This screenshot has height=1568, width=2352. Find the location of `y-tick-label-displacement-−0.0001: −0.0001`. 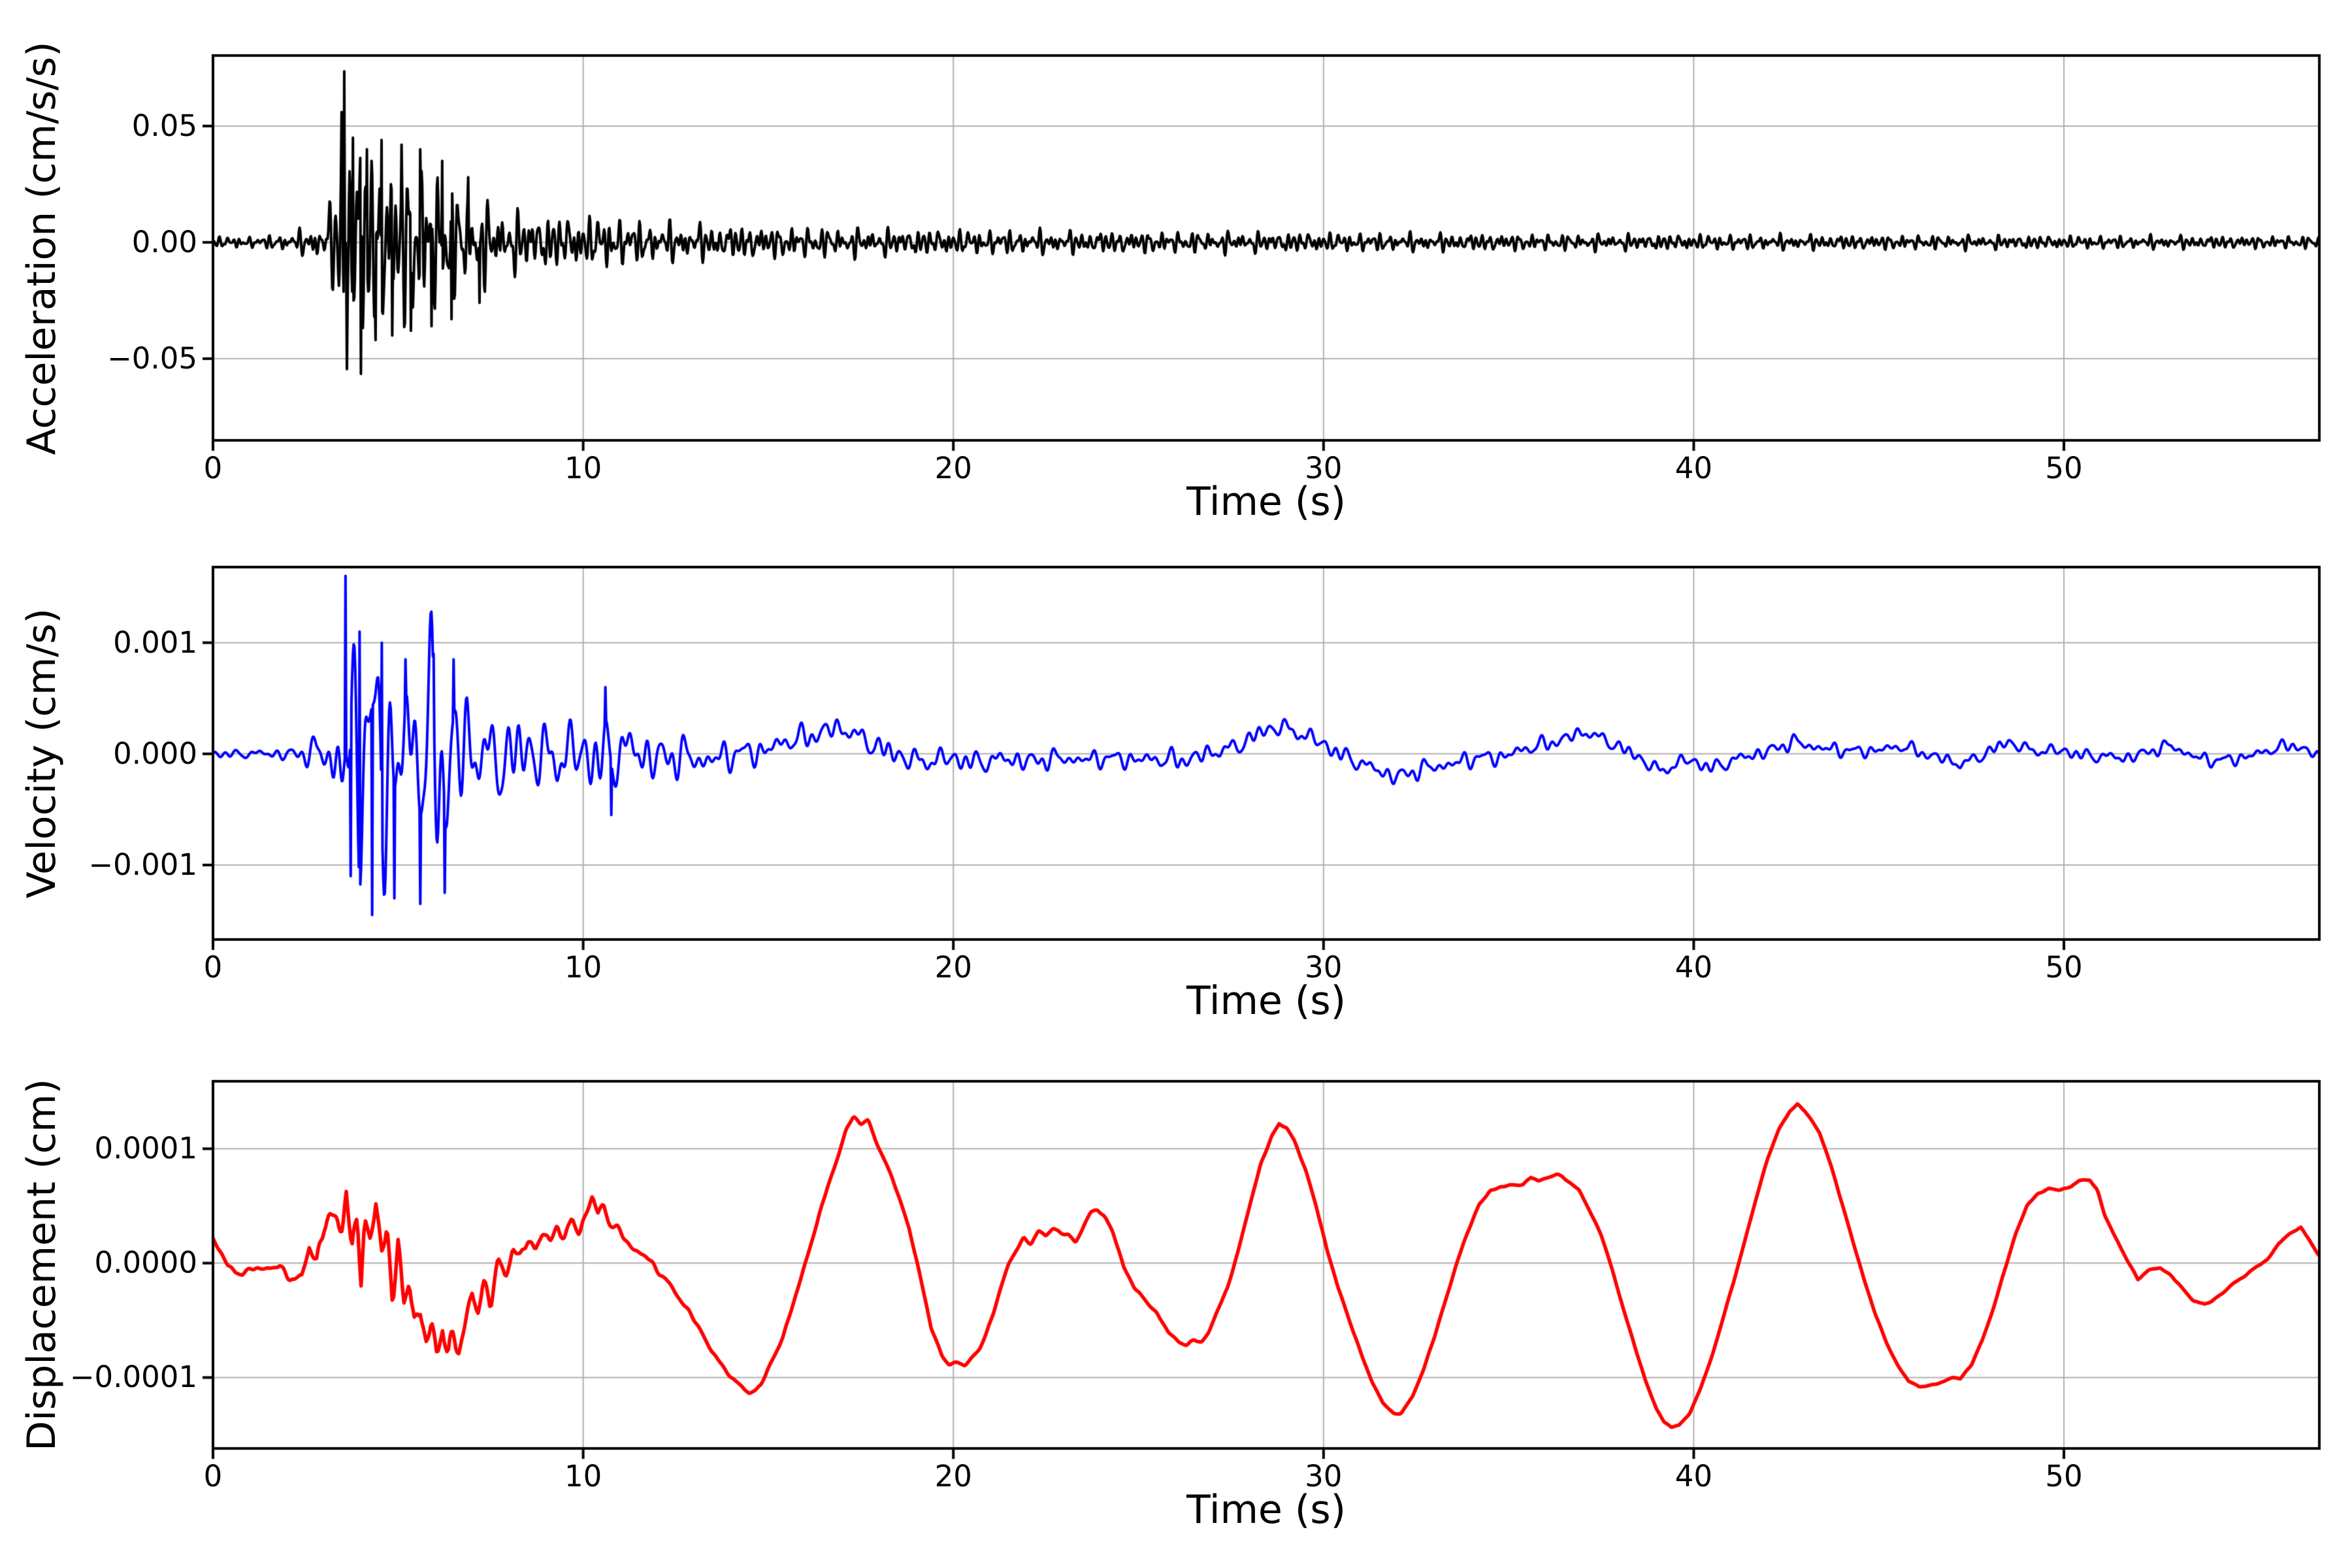

y-tick-label-displacement-−0.0001: −0.0001 is located at coordinates (133, 1377).